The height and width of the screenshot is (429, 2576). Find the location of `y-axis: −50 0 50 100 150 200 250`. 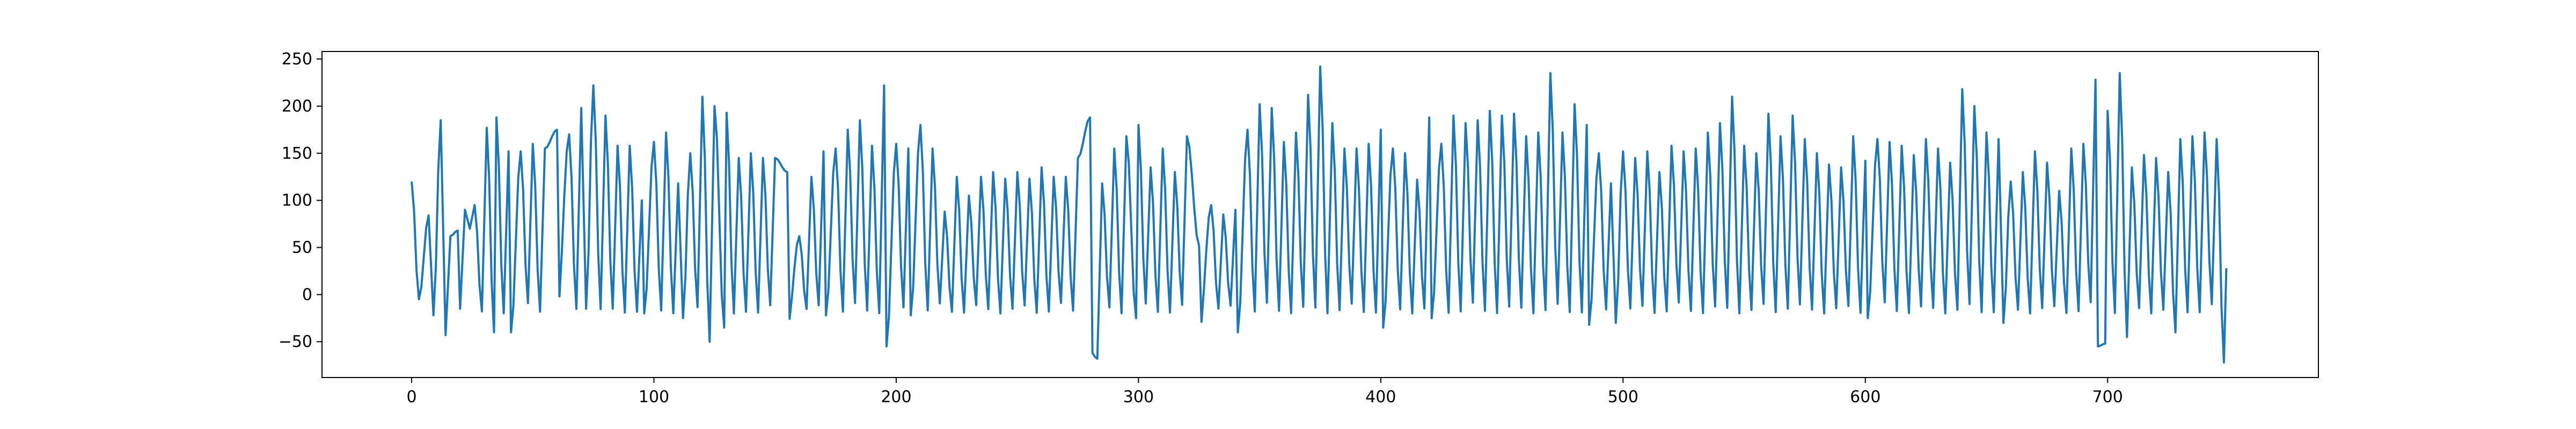

y-axis: −50 0 50 100 150 200 250 is located at coordinates (300, 200).